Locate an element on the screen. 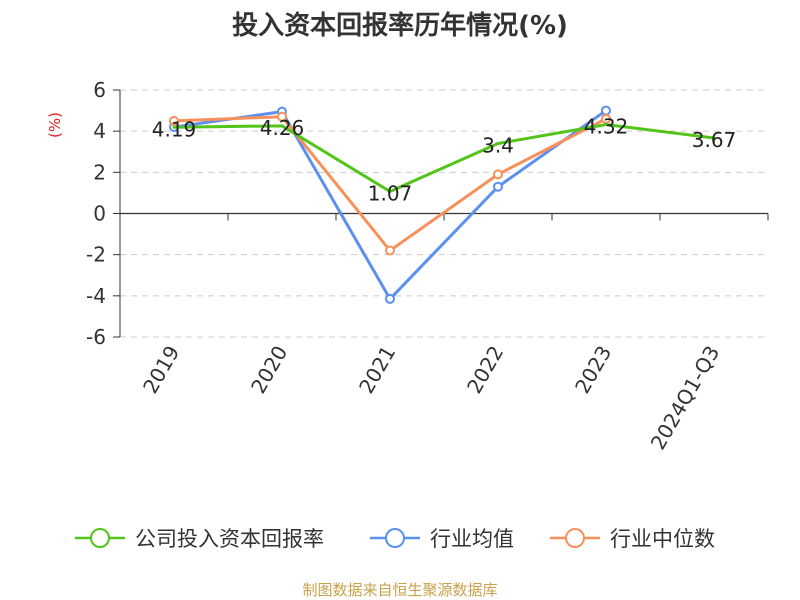 Image resolution: width=800 pixels, height=600 pixels. legend-item: 公司投入资本回报率 is located at coordinates (199, 539).